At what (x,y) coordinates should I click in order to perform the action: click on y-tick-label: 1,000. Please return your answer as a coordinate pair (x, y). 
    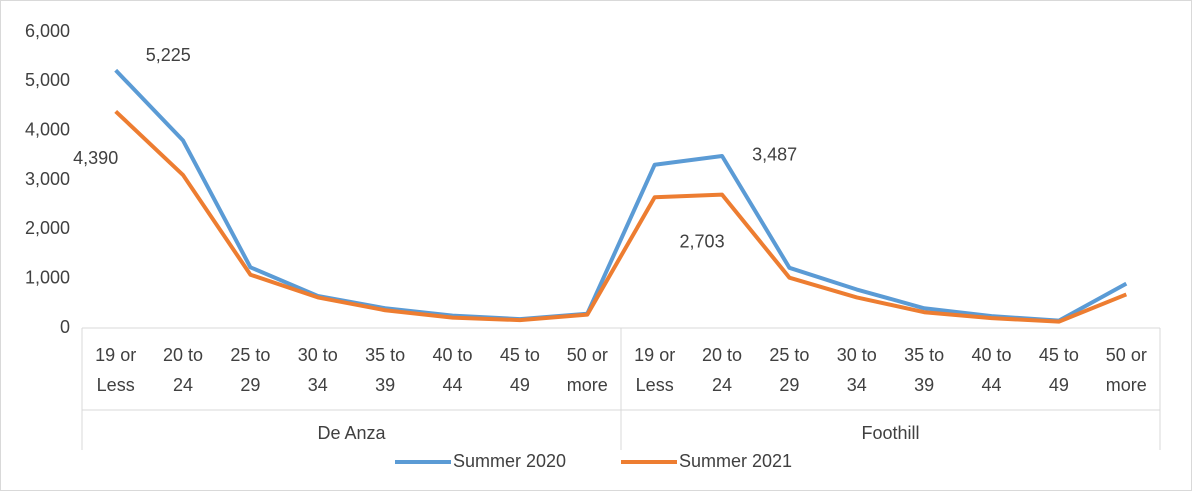
    Looking at the image, I should click on (47, 277).